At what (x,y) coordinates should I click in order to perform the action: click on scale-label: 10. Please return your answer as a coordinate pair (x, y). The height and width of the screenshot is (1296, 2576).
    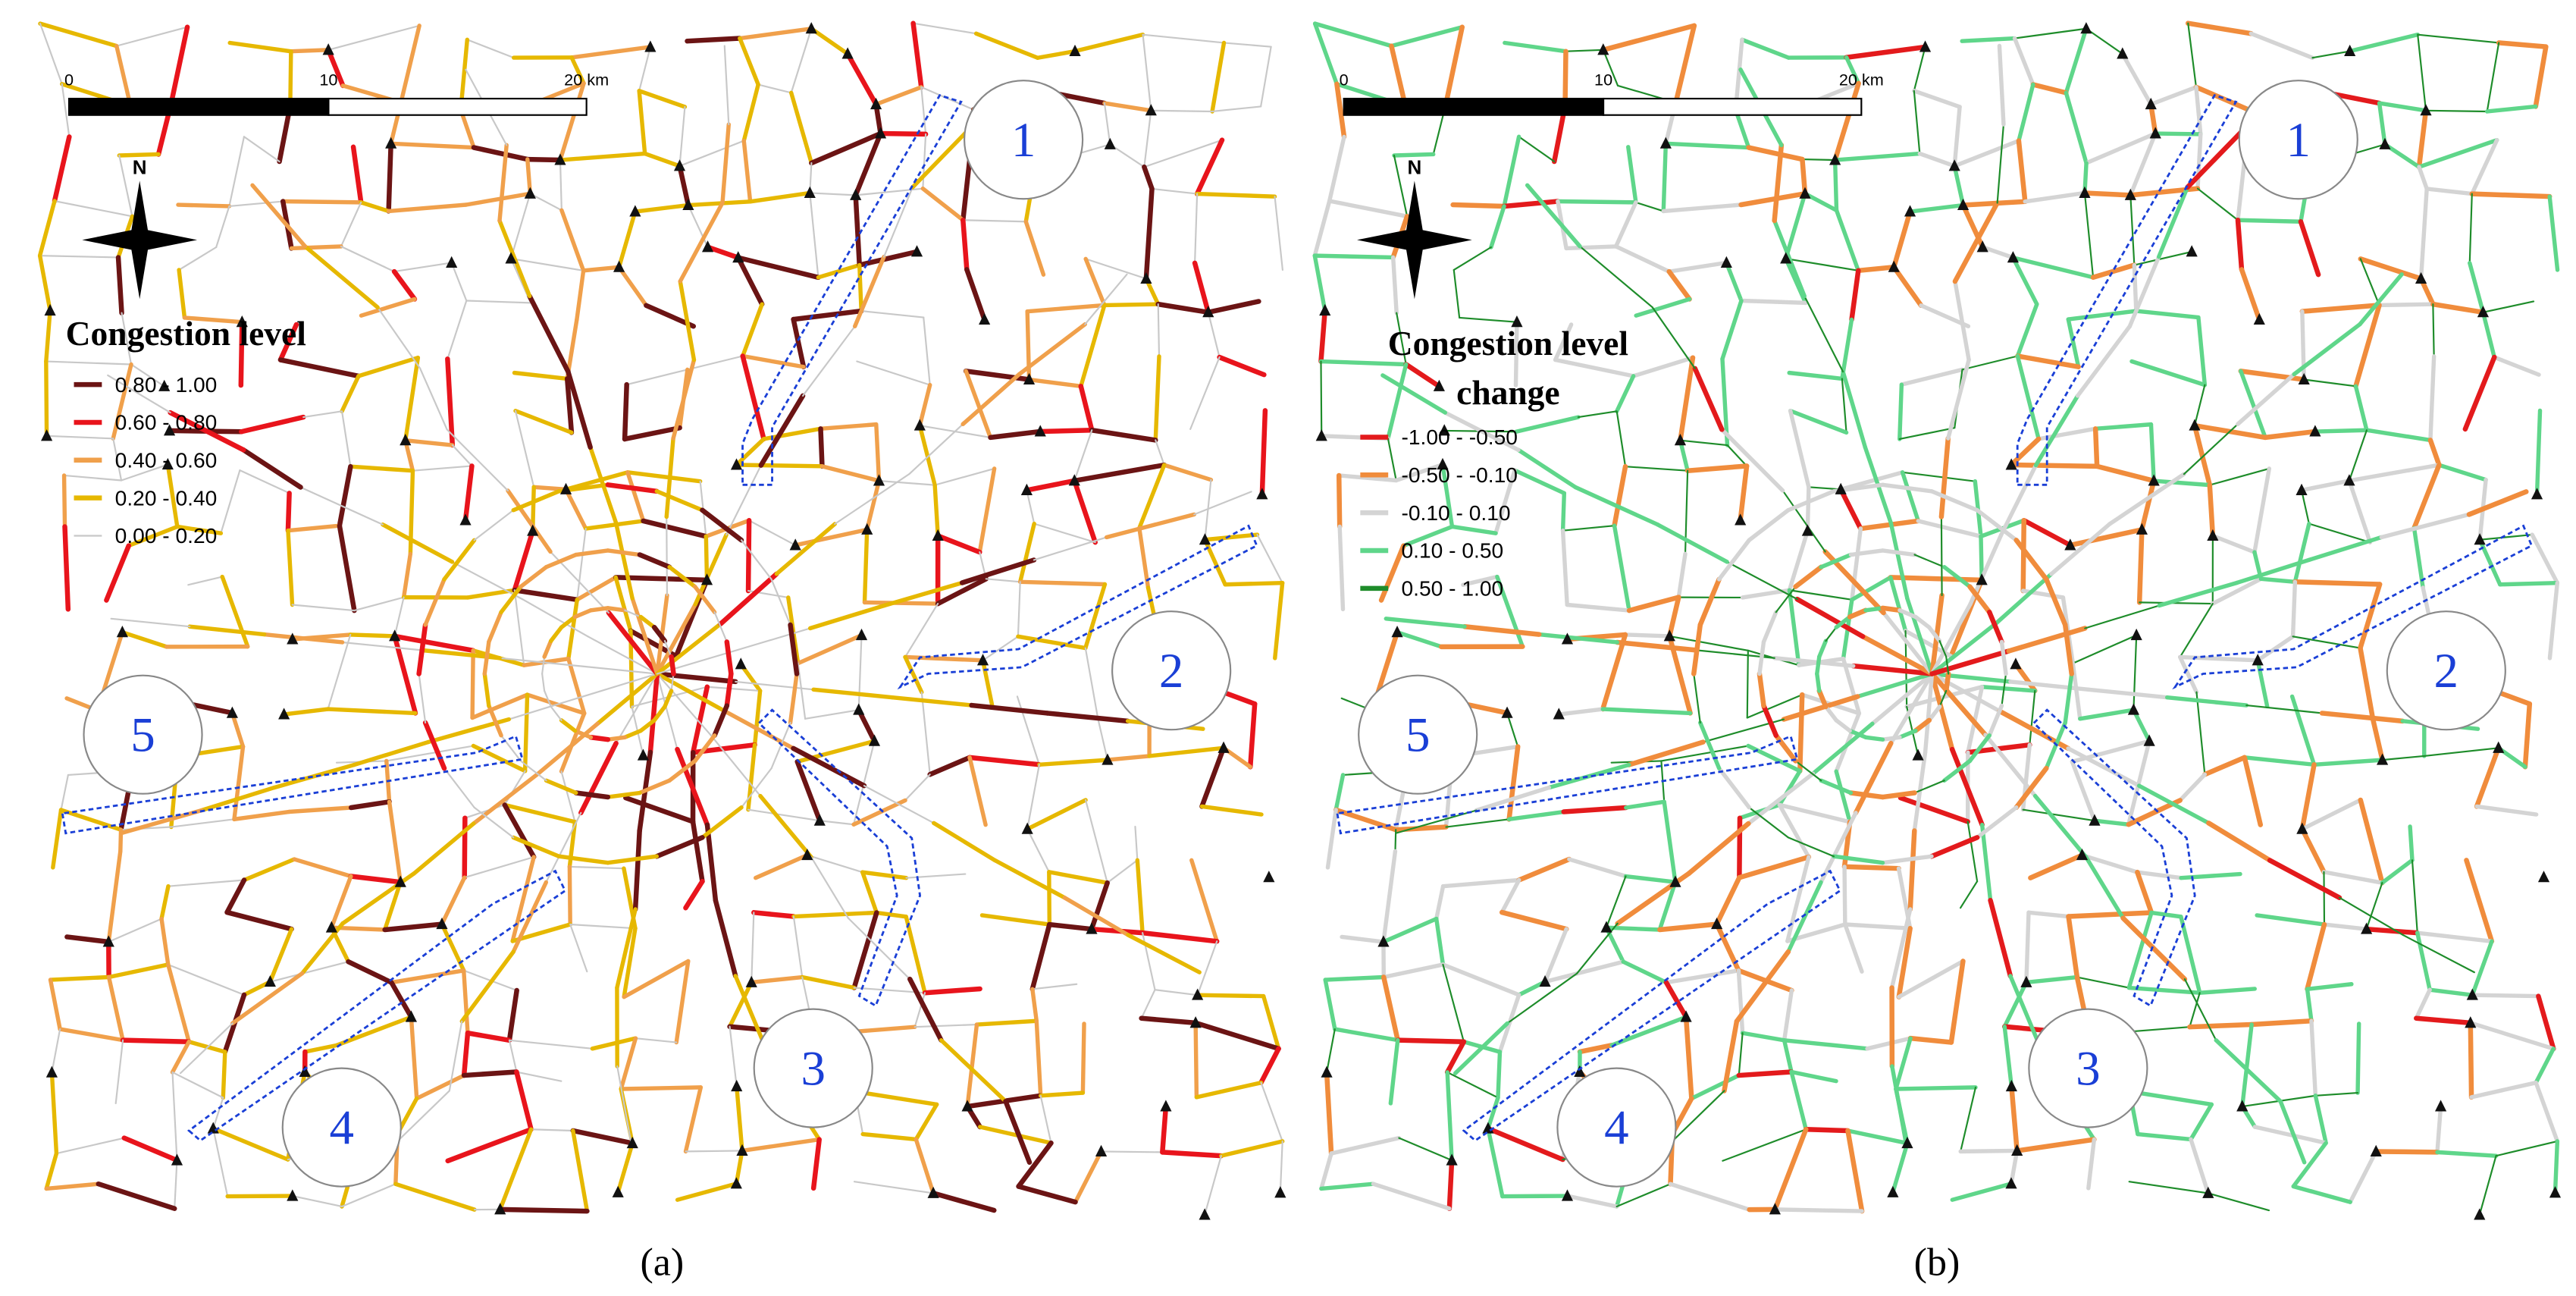
    Looking at the image, I should click on (1603, 80).